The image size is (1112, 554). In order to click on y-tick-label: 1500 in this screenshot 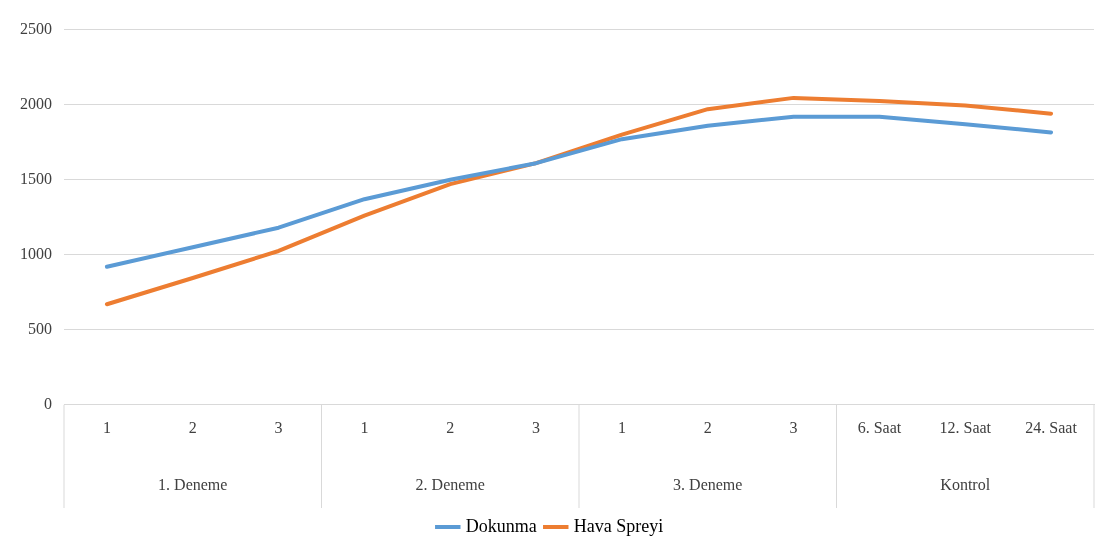, I will do `click(36, 178)`.